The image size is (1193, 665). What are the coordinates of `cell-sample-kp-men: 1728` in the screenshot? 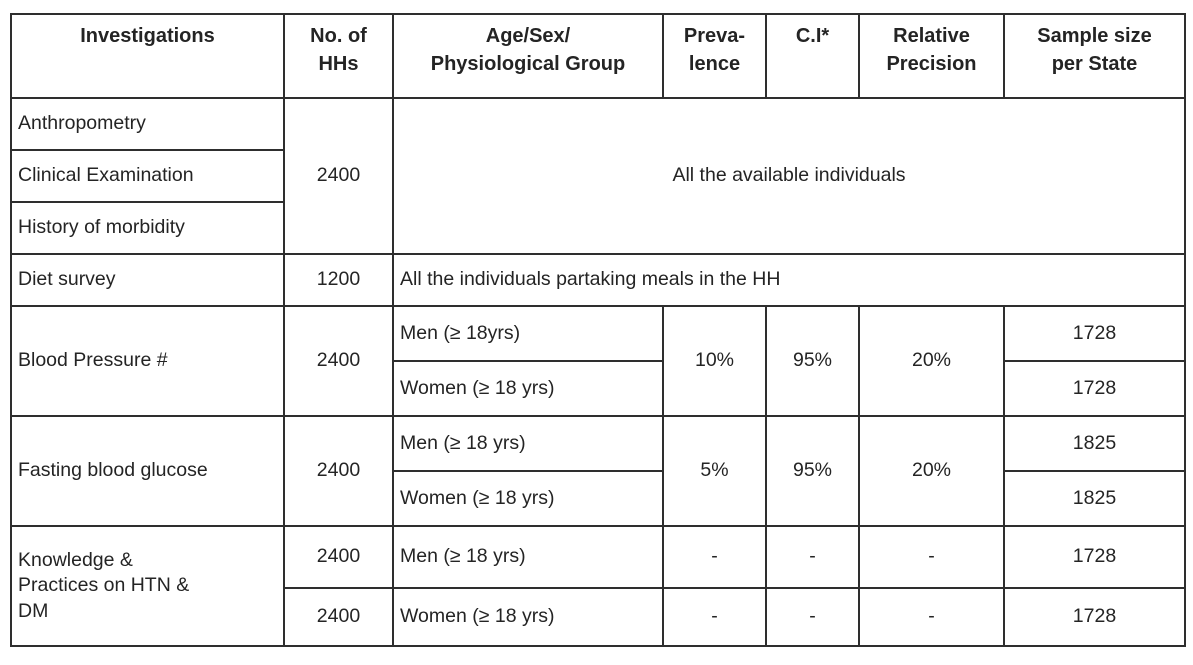 It's located at (1094, 557).